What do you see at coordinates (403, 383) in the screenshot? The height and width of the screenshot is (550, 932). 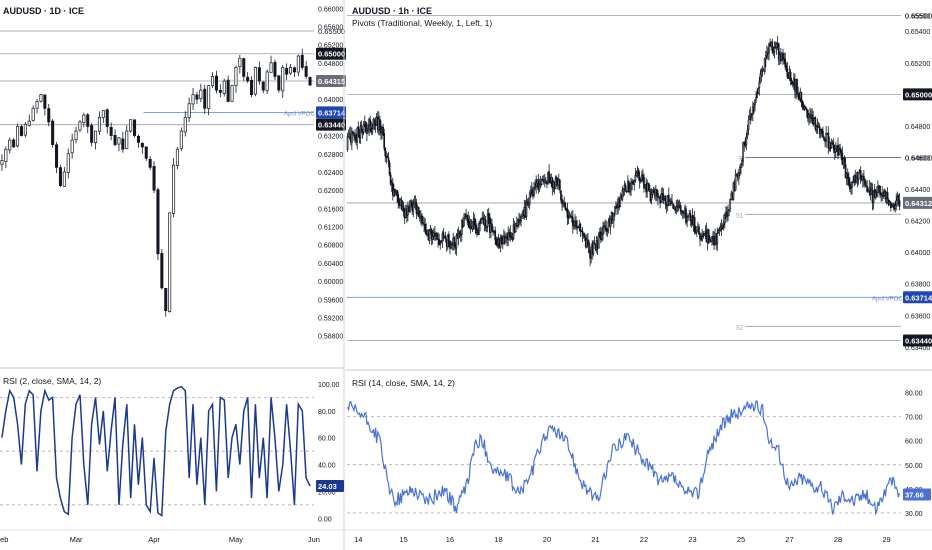 I see `hourly-rsi-title: RSI (14, close, SMA, 14, 2)` at bounding box center [403, 383].